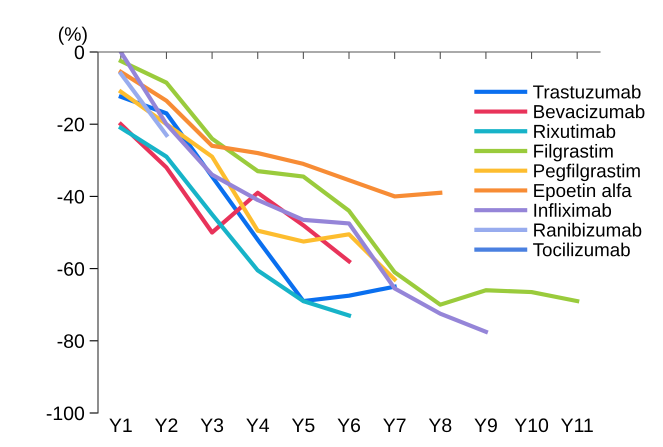  Describe the element at coordinates (587, 91) in the screenshot. I see `legend-label: Trastuzumab` at that location.